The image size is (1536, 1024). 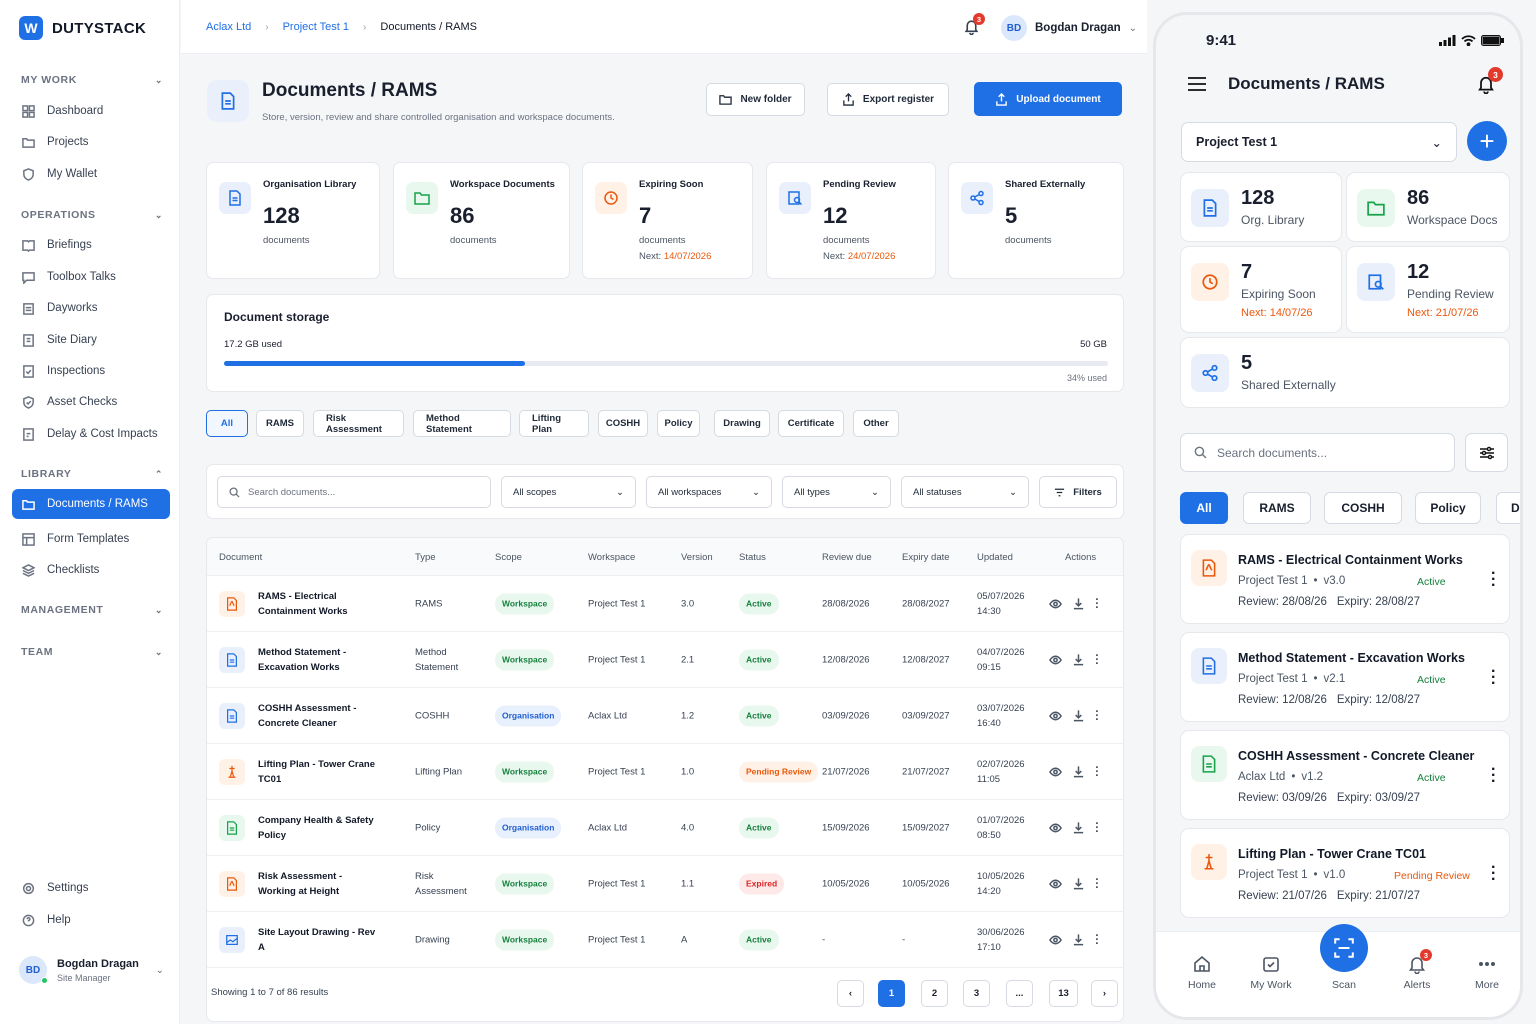 I want to click on tab-home: Home, so click(x=1202, y=972).